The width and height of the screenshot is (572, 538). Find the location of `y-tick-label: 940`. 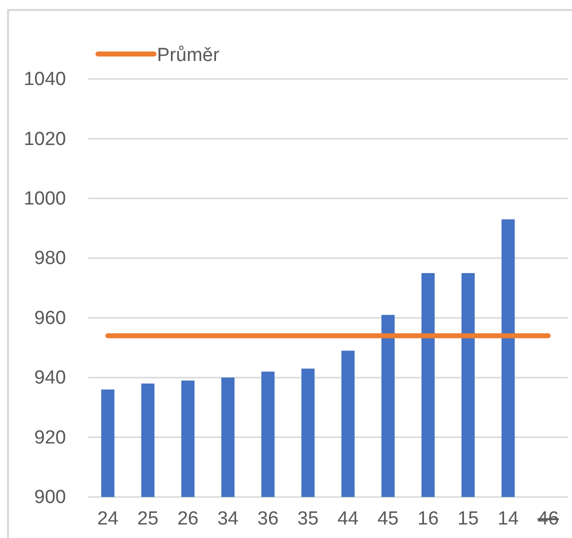

y-tick-label: 940 is located at coordinates (50, 378).